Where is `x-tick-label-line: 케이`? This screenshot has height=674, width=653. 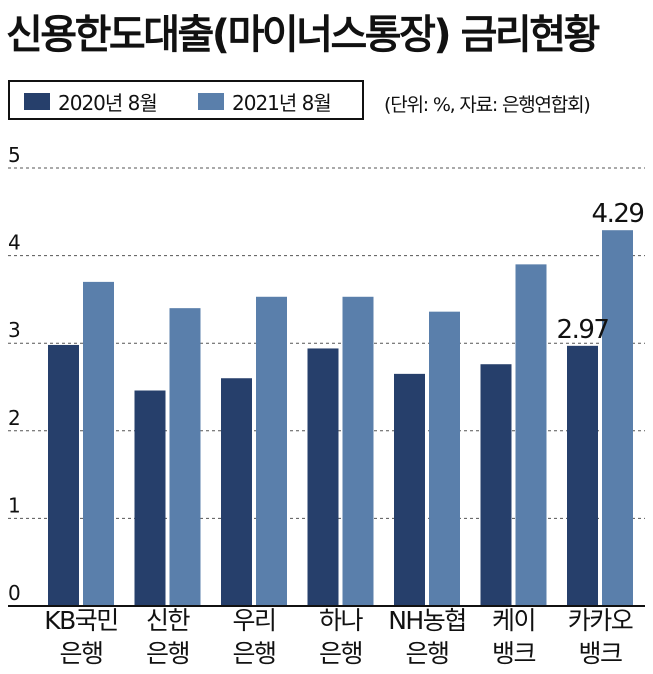 x-tick-label-line: 케이 is located at coordinates (514, 620).